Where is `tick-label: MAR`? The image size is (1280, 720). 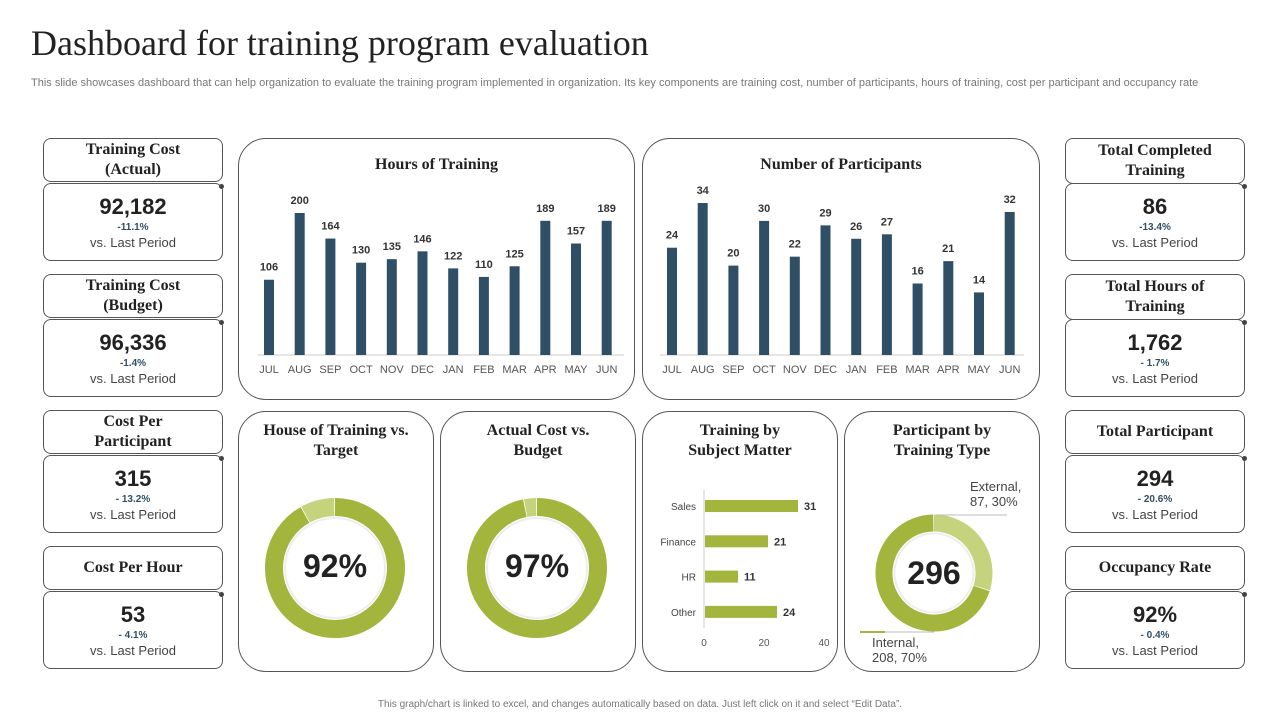
tick-label: MAR is located at coordinates (514, 370).